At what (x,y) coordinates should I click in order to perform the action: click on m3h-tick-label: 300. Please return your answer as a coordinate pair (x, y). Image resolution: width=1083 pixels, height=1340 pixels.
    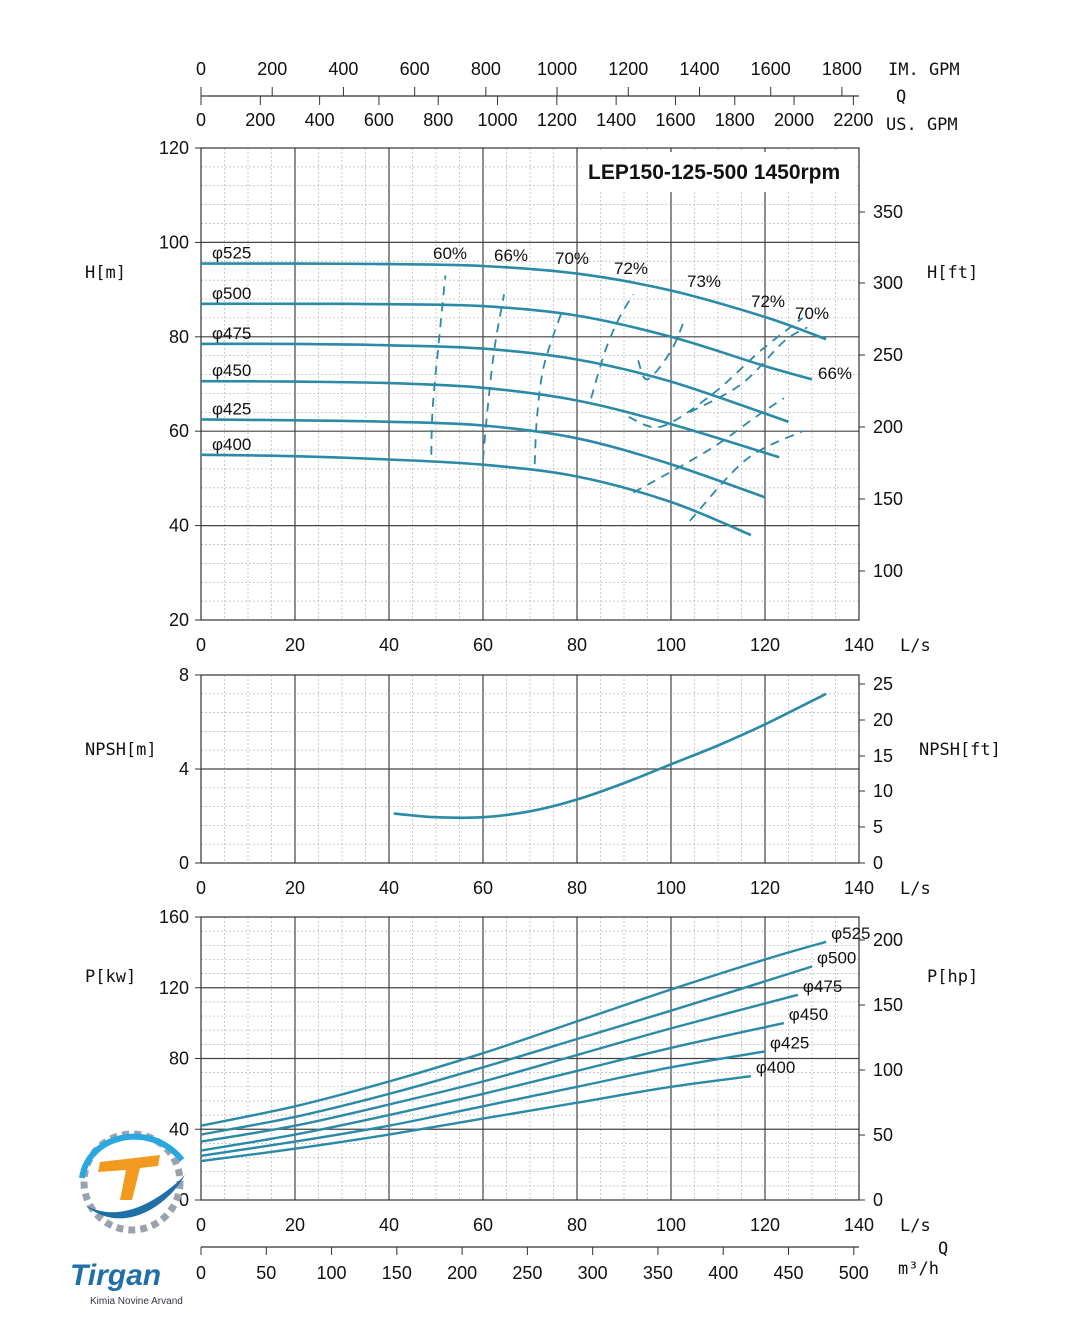
    Looking at the image, I should click on (593, 1273).